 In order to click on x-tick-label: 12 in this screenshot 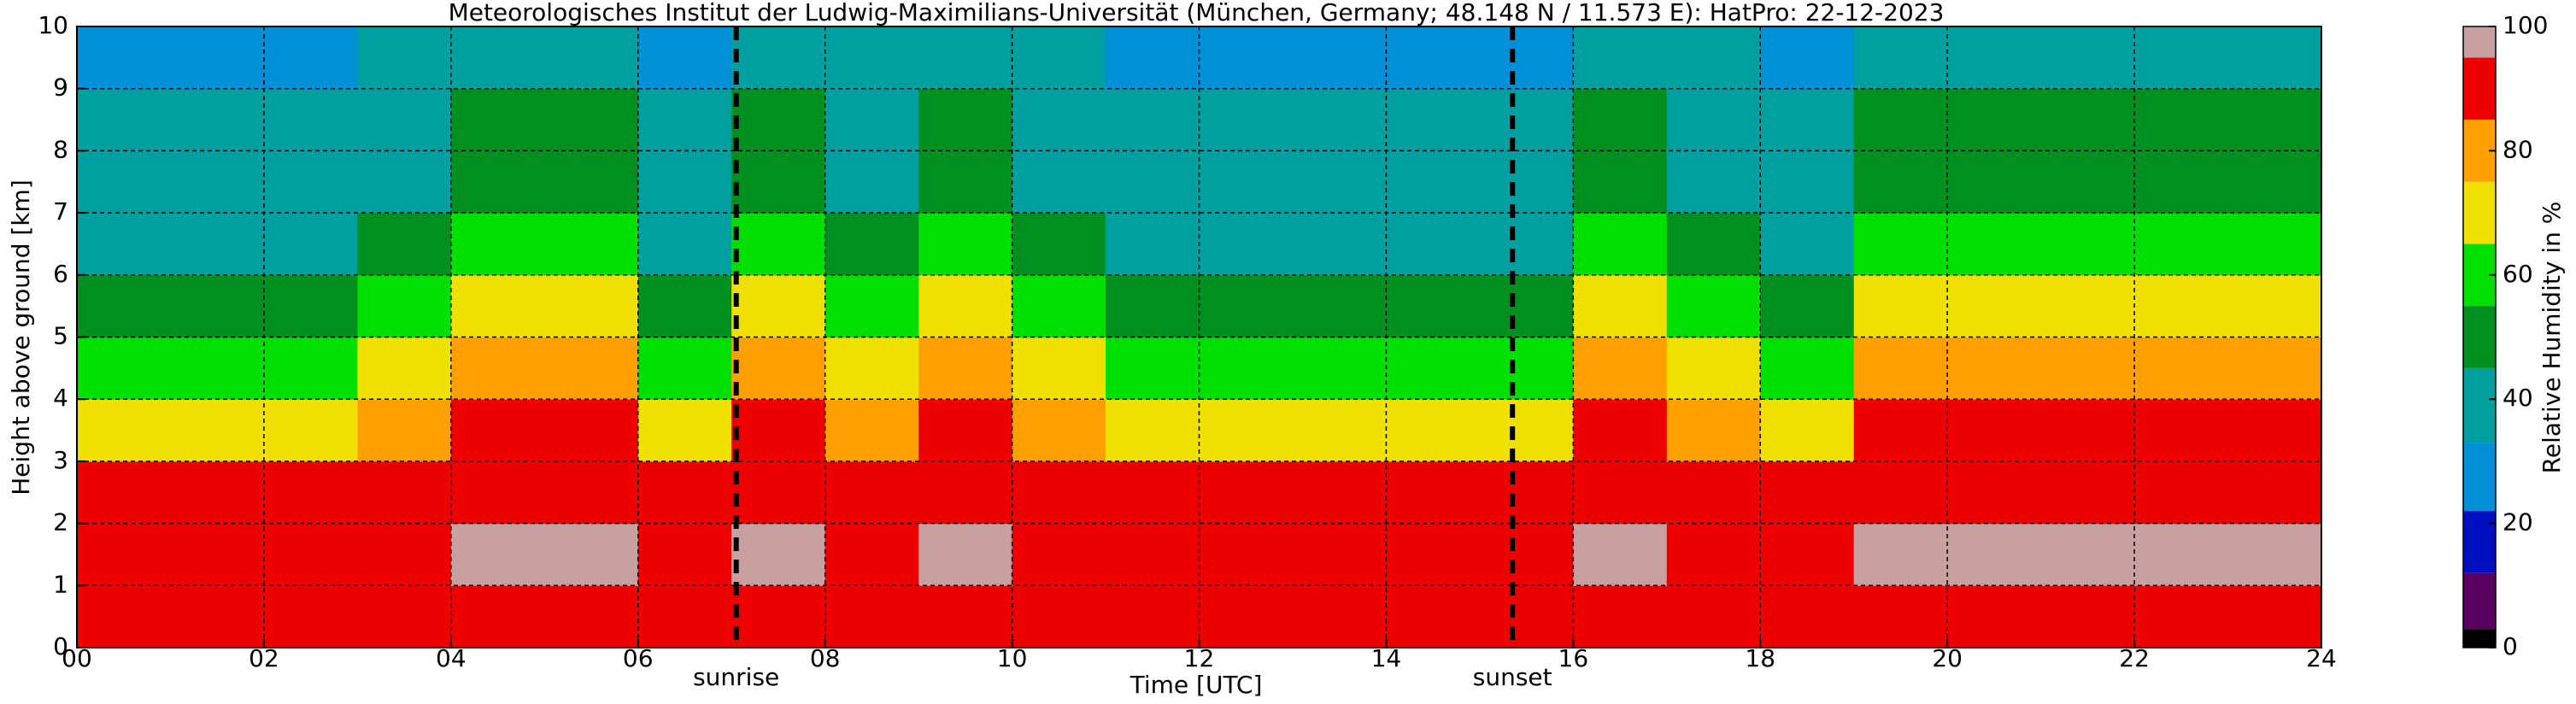, I will do `click(1199, 658)`.